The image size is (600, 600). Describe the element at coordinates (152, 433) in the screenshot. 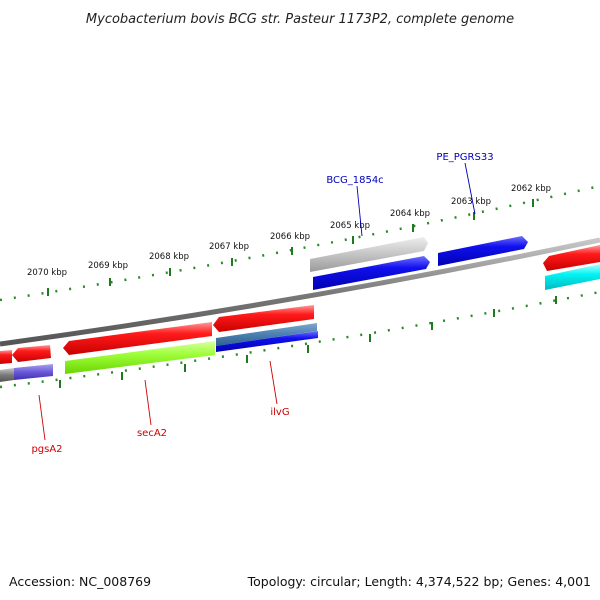

I see `gene-label-secA2: secA2` at that location.